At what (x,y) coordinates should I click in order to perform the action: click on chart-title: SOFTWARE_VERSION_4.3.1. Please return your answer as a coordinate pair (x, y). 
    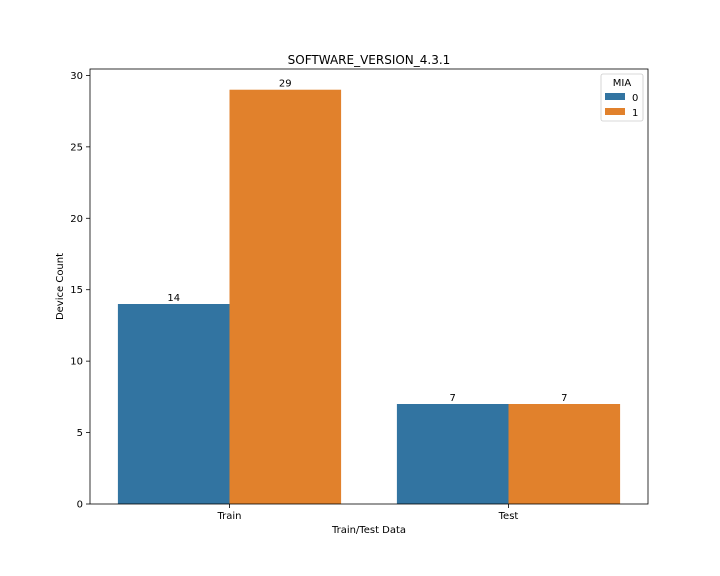
    Looking at the image, I should click on (369, 60).